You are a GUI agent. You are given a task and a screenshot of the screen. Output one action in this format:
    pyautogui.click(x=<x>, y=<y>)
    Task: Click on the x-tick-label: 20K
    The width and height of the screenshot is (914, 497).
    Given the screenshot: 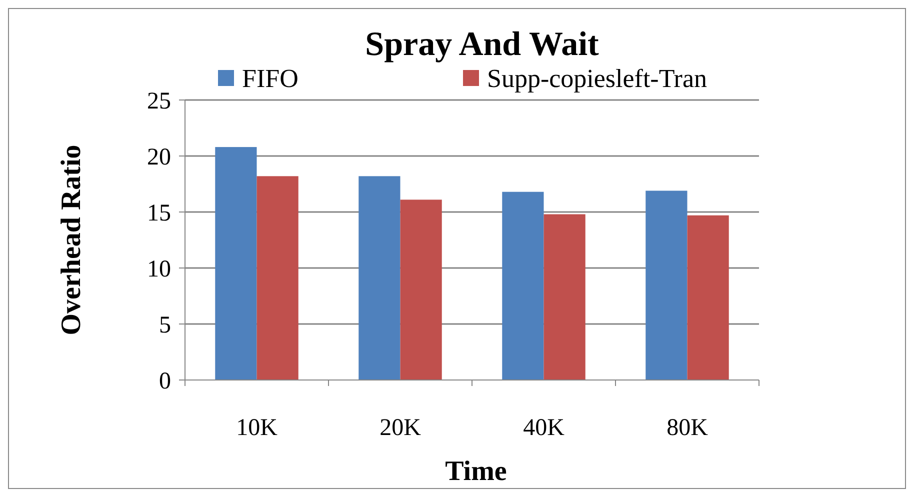 What is the action you would take?
    pyautogui.click(x=401, y=428)
    